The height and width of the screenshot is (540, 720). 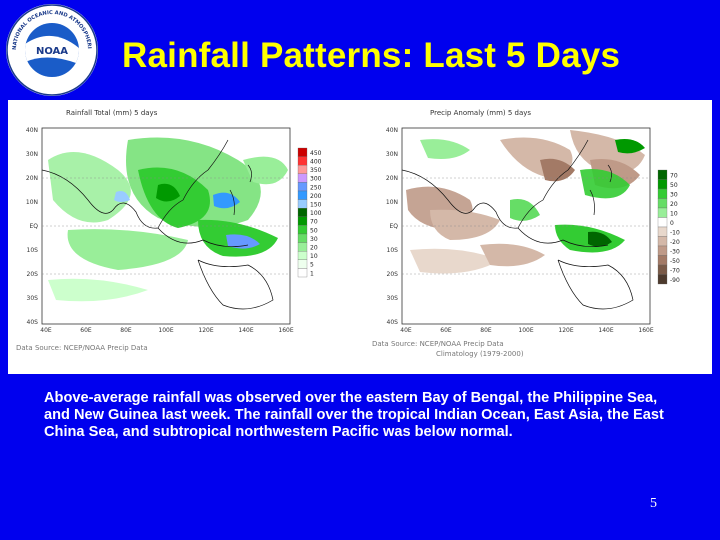 I want to click on colorbar-label: 400, so click(x=316, y=161).